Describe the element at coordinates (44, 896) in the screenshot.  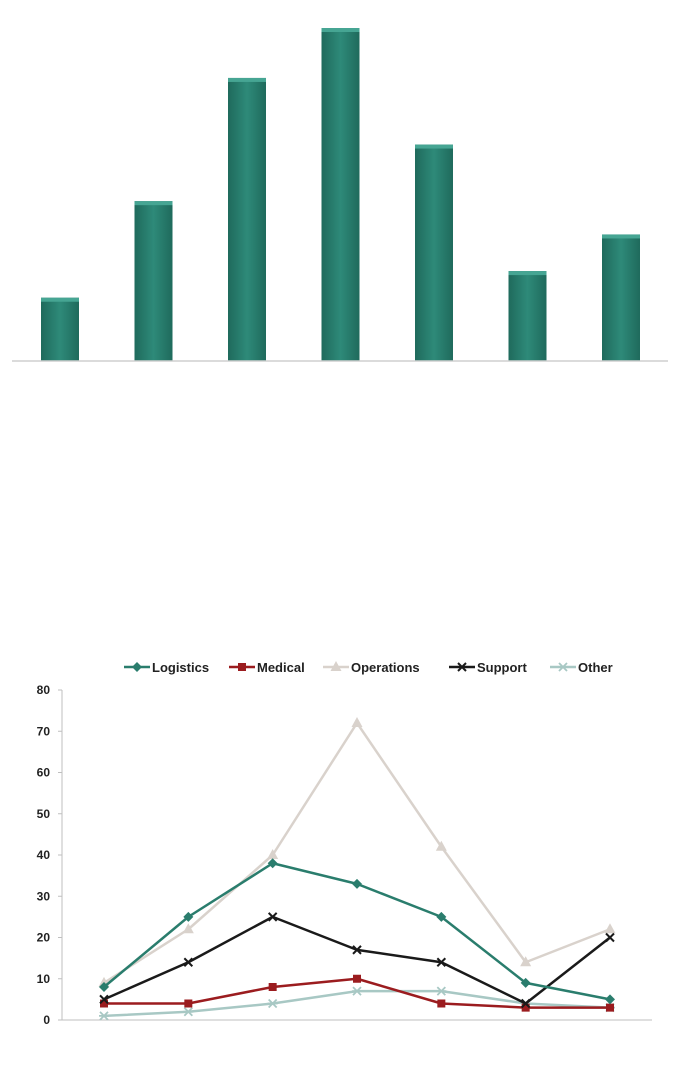
I see `y-tick-label: 30` at that location.